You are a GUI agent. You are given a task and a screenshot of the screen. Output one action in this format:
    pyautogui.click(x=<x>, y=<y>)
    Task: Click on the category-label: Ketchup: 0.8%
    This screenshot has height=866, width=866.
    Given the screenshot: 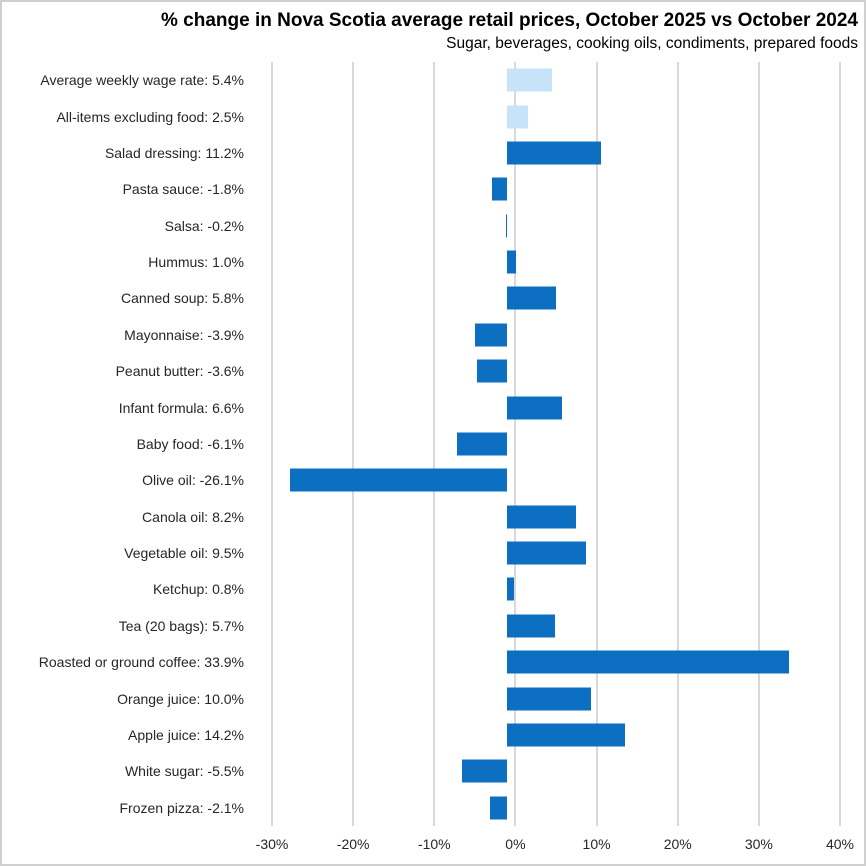 What is the action you would take?
    pyautogui.click(x=198, y=589)
    